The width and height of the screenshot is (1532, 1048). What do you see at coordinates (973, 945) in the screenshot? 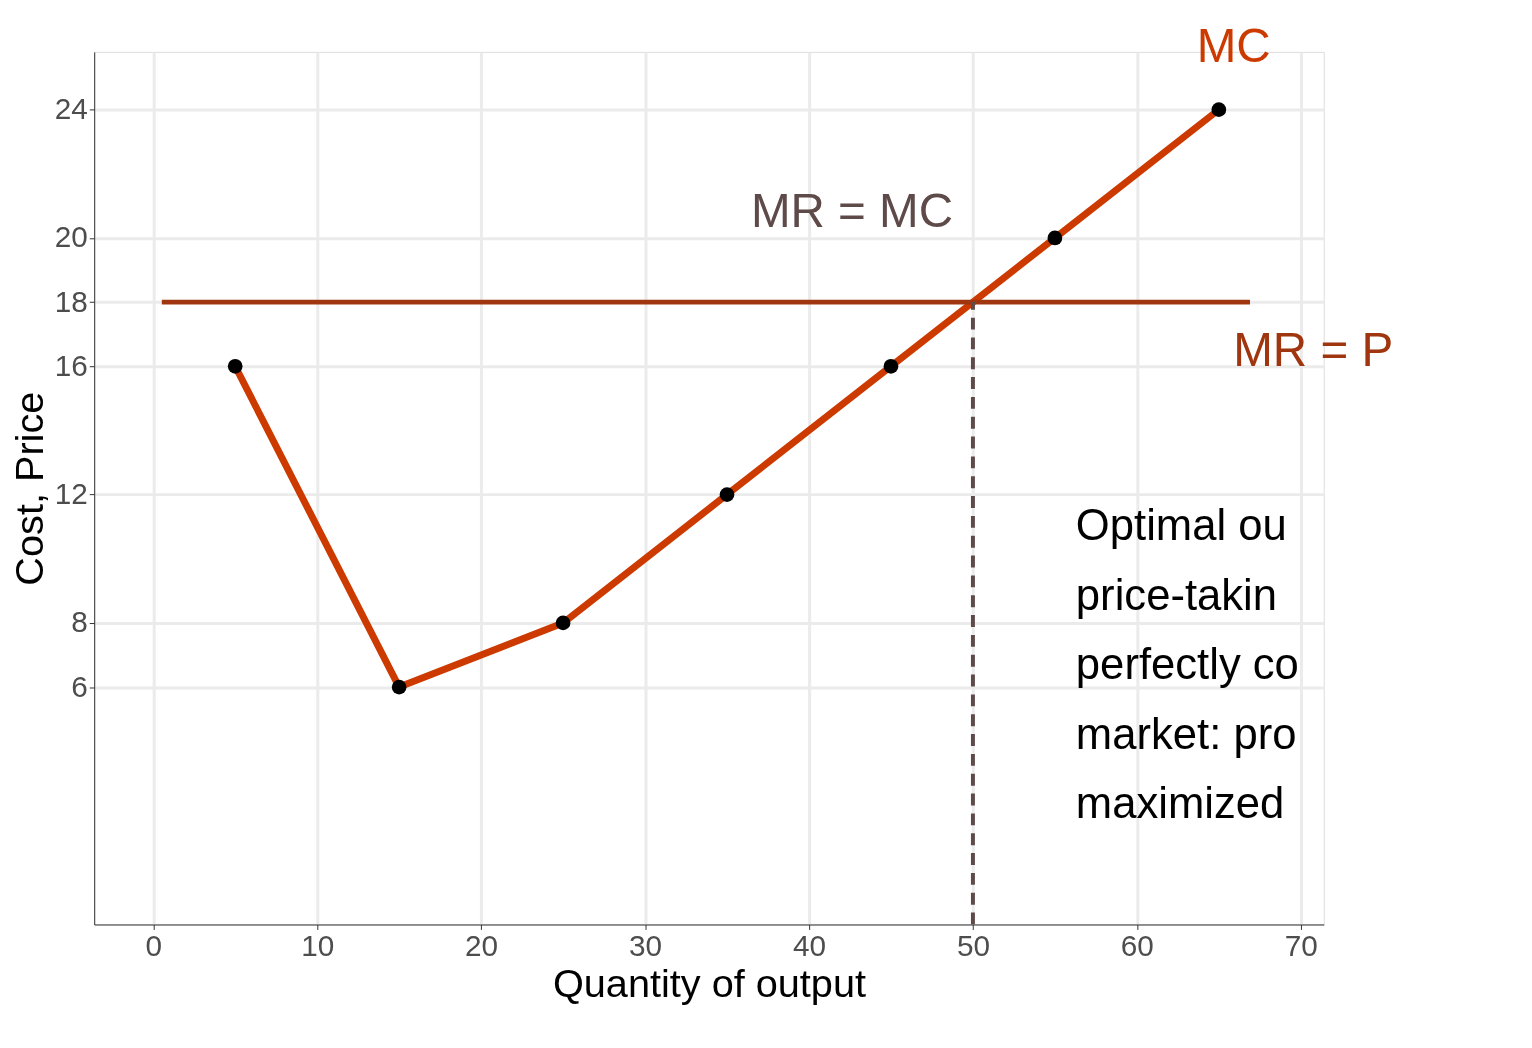
I see `x-tick-label: 50` at bounding box center [973, 945].